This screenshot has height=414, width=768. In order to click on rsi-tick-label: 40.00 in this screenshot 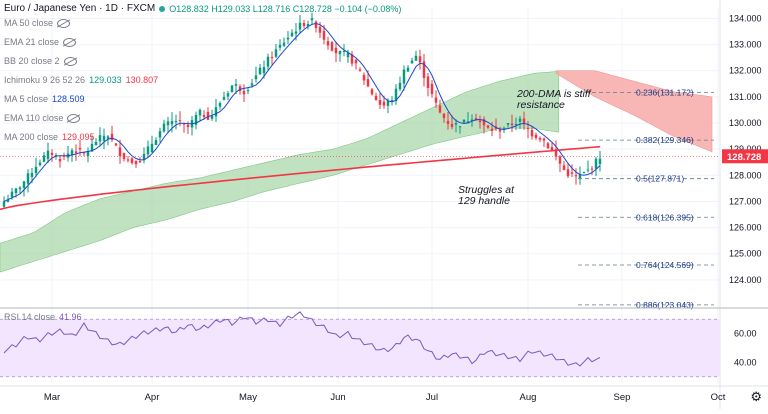, I will do `click(745, 362)`.